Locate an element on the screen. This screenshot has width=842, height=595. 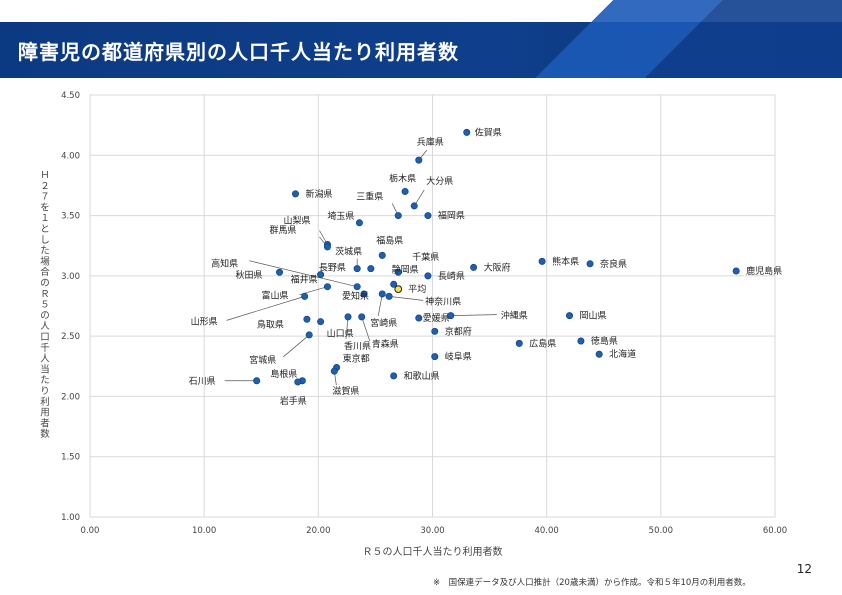
point-label: 長崎県 is located at coordinates (451, 276).